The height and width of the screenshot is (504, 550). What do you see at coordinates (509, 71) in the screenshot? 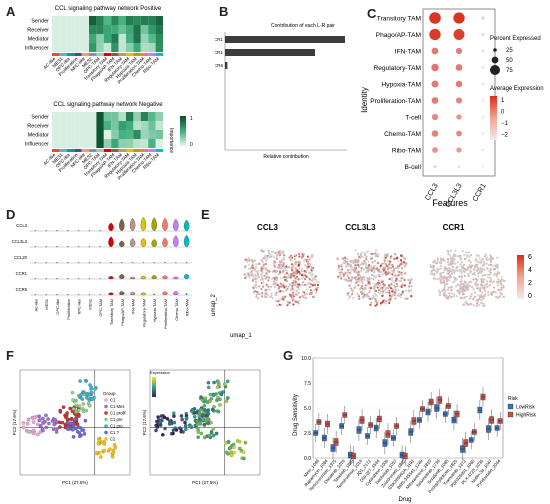
I see `size-legend-label: 75` at bounding box center [509, 71].